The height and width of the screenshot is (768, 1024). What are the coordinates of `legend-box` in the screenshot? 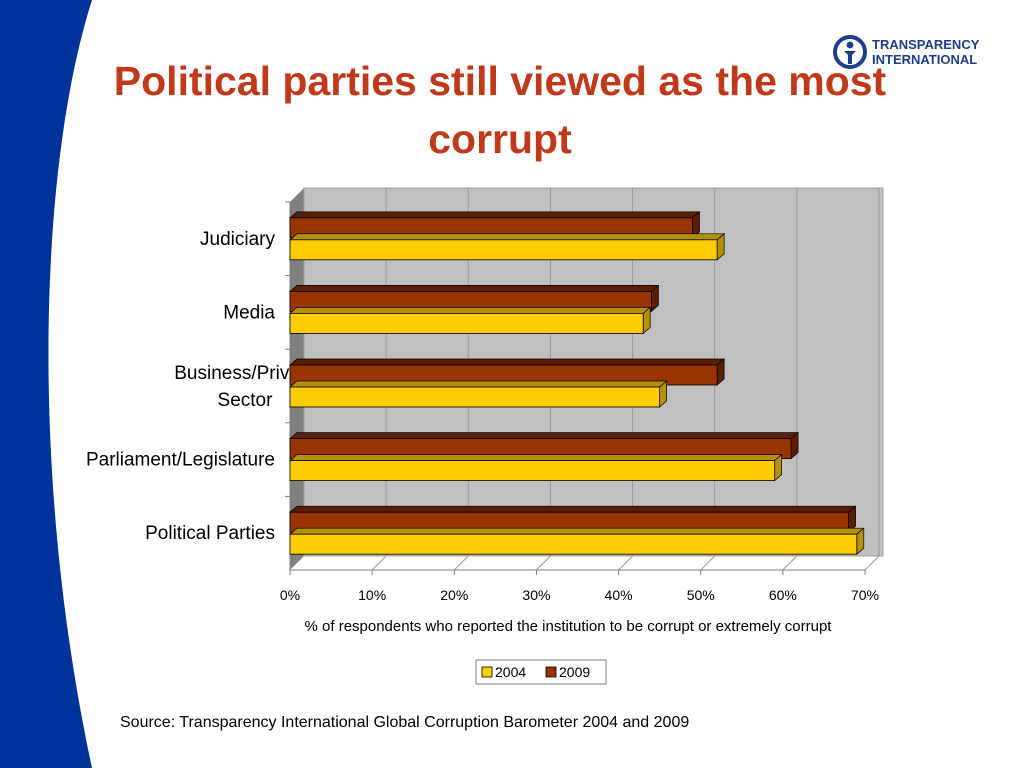 It's located at (541, 672).